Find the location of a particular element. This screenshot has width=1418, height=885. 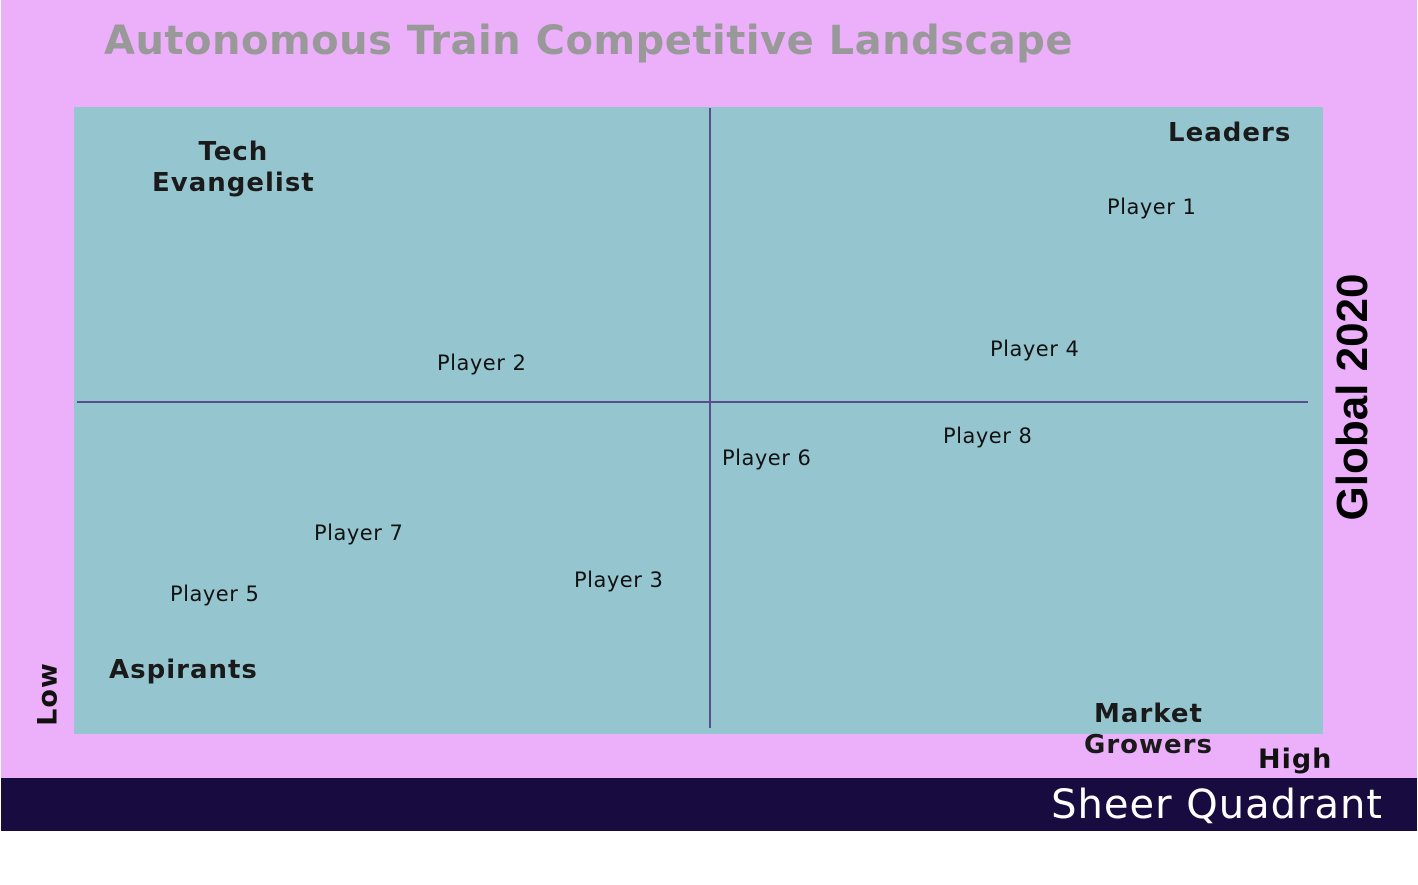

player-label: Player 1 is located at coordinates (1152, 207).